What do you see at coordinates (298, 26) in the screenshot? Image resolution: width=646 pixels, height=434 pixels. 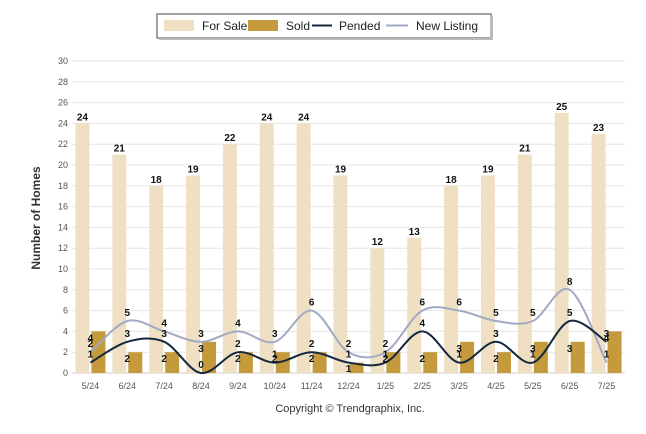 I see `legend-label-sold: Sold` at bounding box center [298, 26].